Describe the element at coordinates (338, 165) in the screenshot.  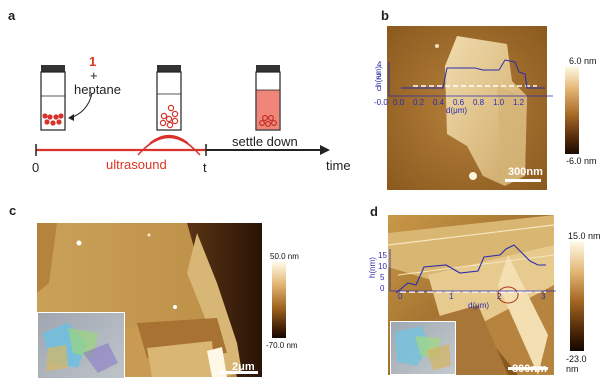
I see `axis-time-label: time` at that location.